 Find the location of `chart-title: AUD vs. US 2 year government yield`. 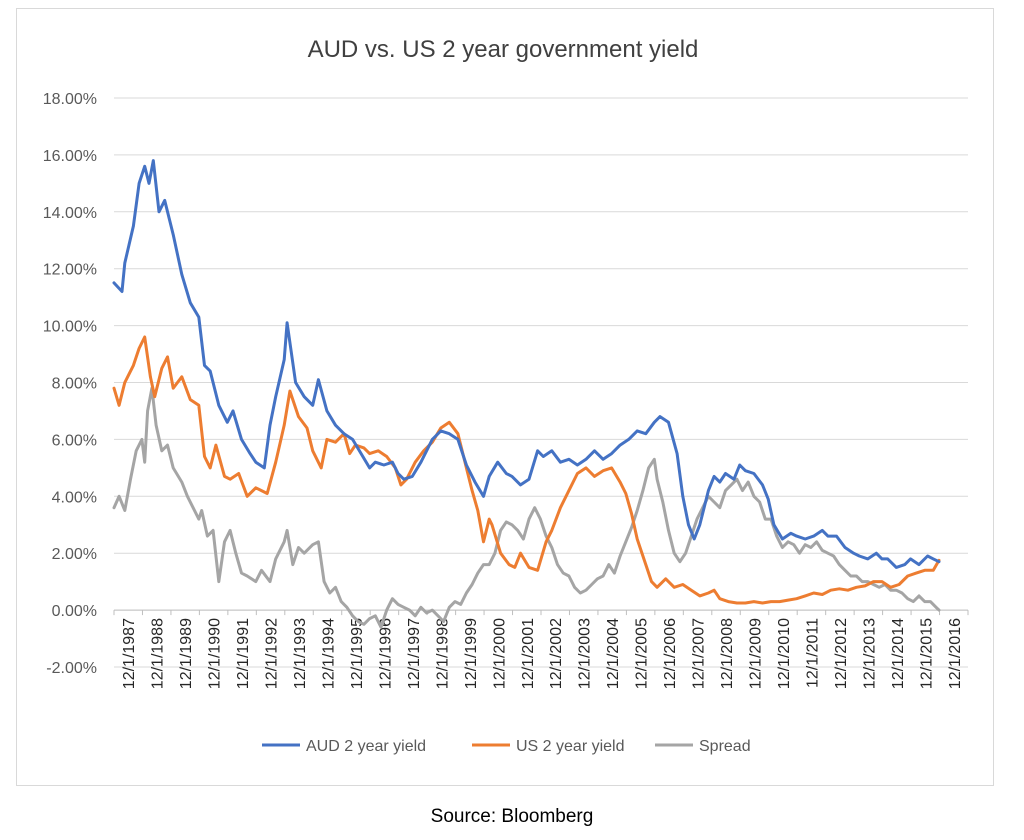

chart-title: AUD vs. US 2 year government yield is located at coordinates (503, 49).